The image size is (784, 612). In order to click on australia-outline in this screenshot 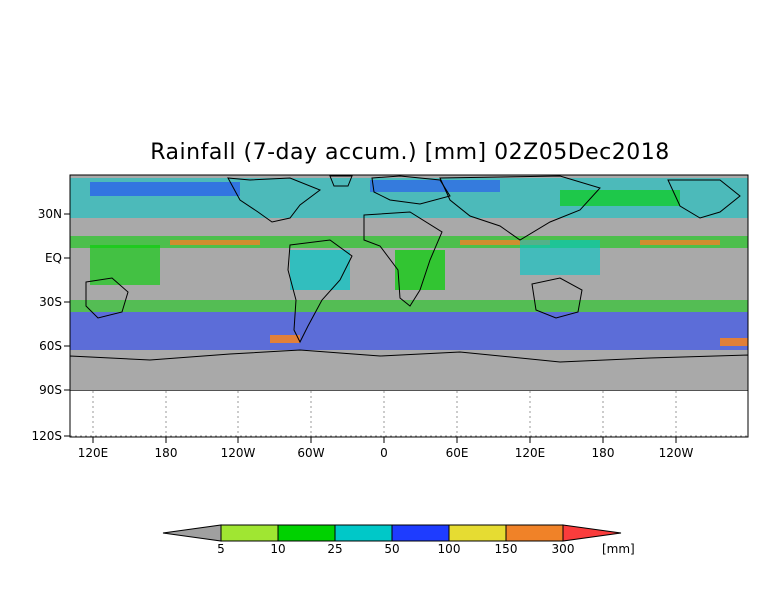, I will do `click(557, 298)`.